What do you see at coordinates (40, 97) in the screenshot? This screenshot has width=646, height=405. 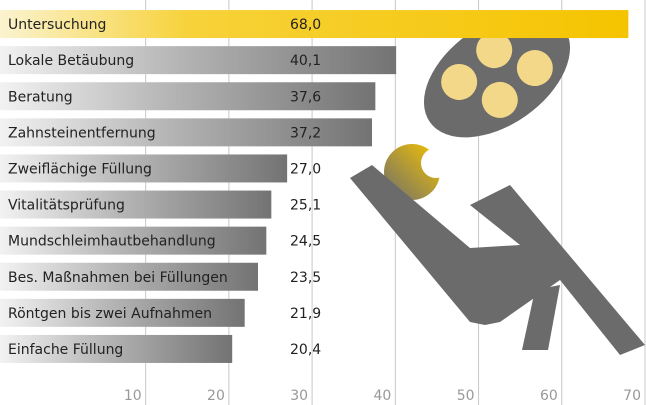 I see `category-label: Beratung` at bounding box center [40, 97].